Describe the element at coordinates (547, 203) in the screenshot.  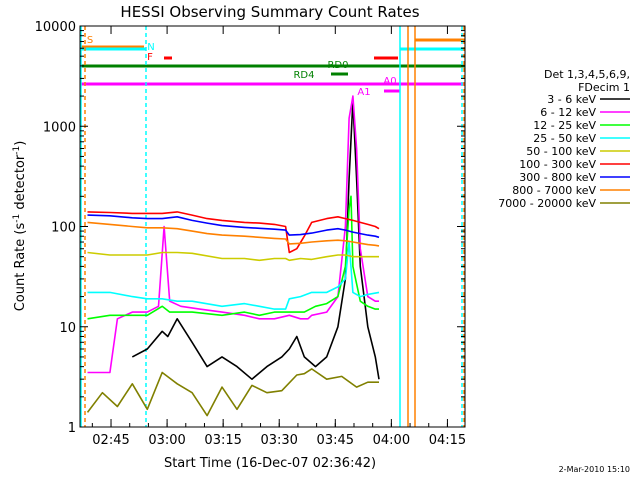
I see `legend-label: 7000 - 20000 keV` at that location.